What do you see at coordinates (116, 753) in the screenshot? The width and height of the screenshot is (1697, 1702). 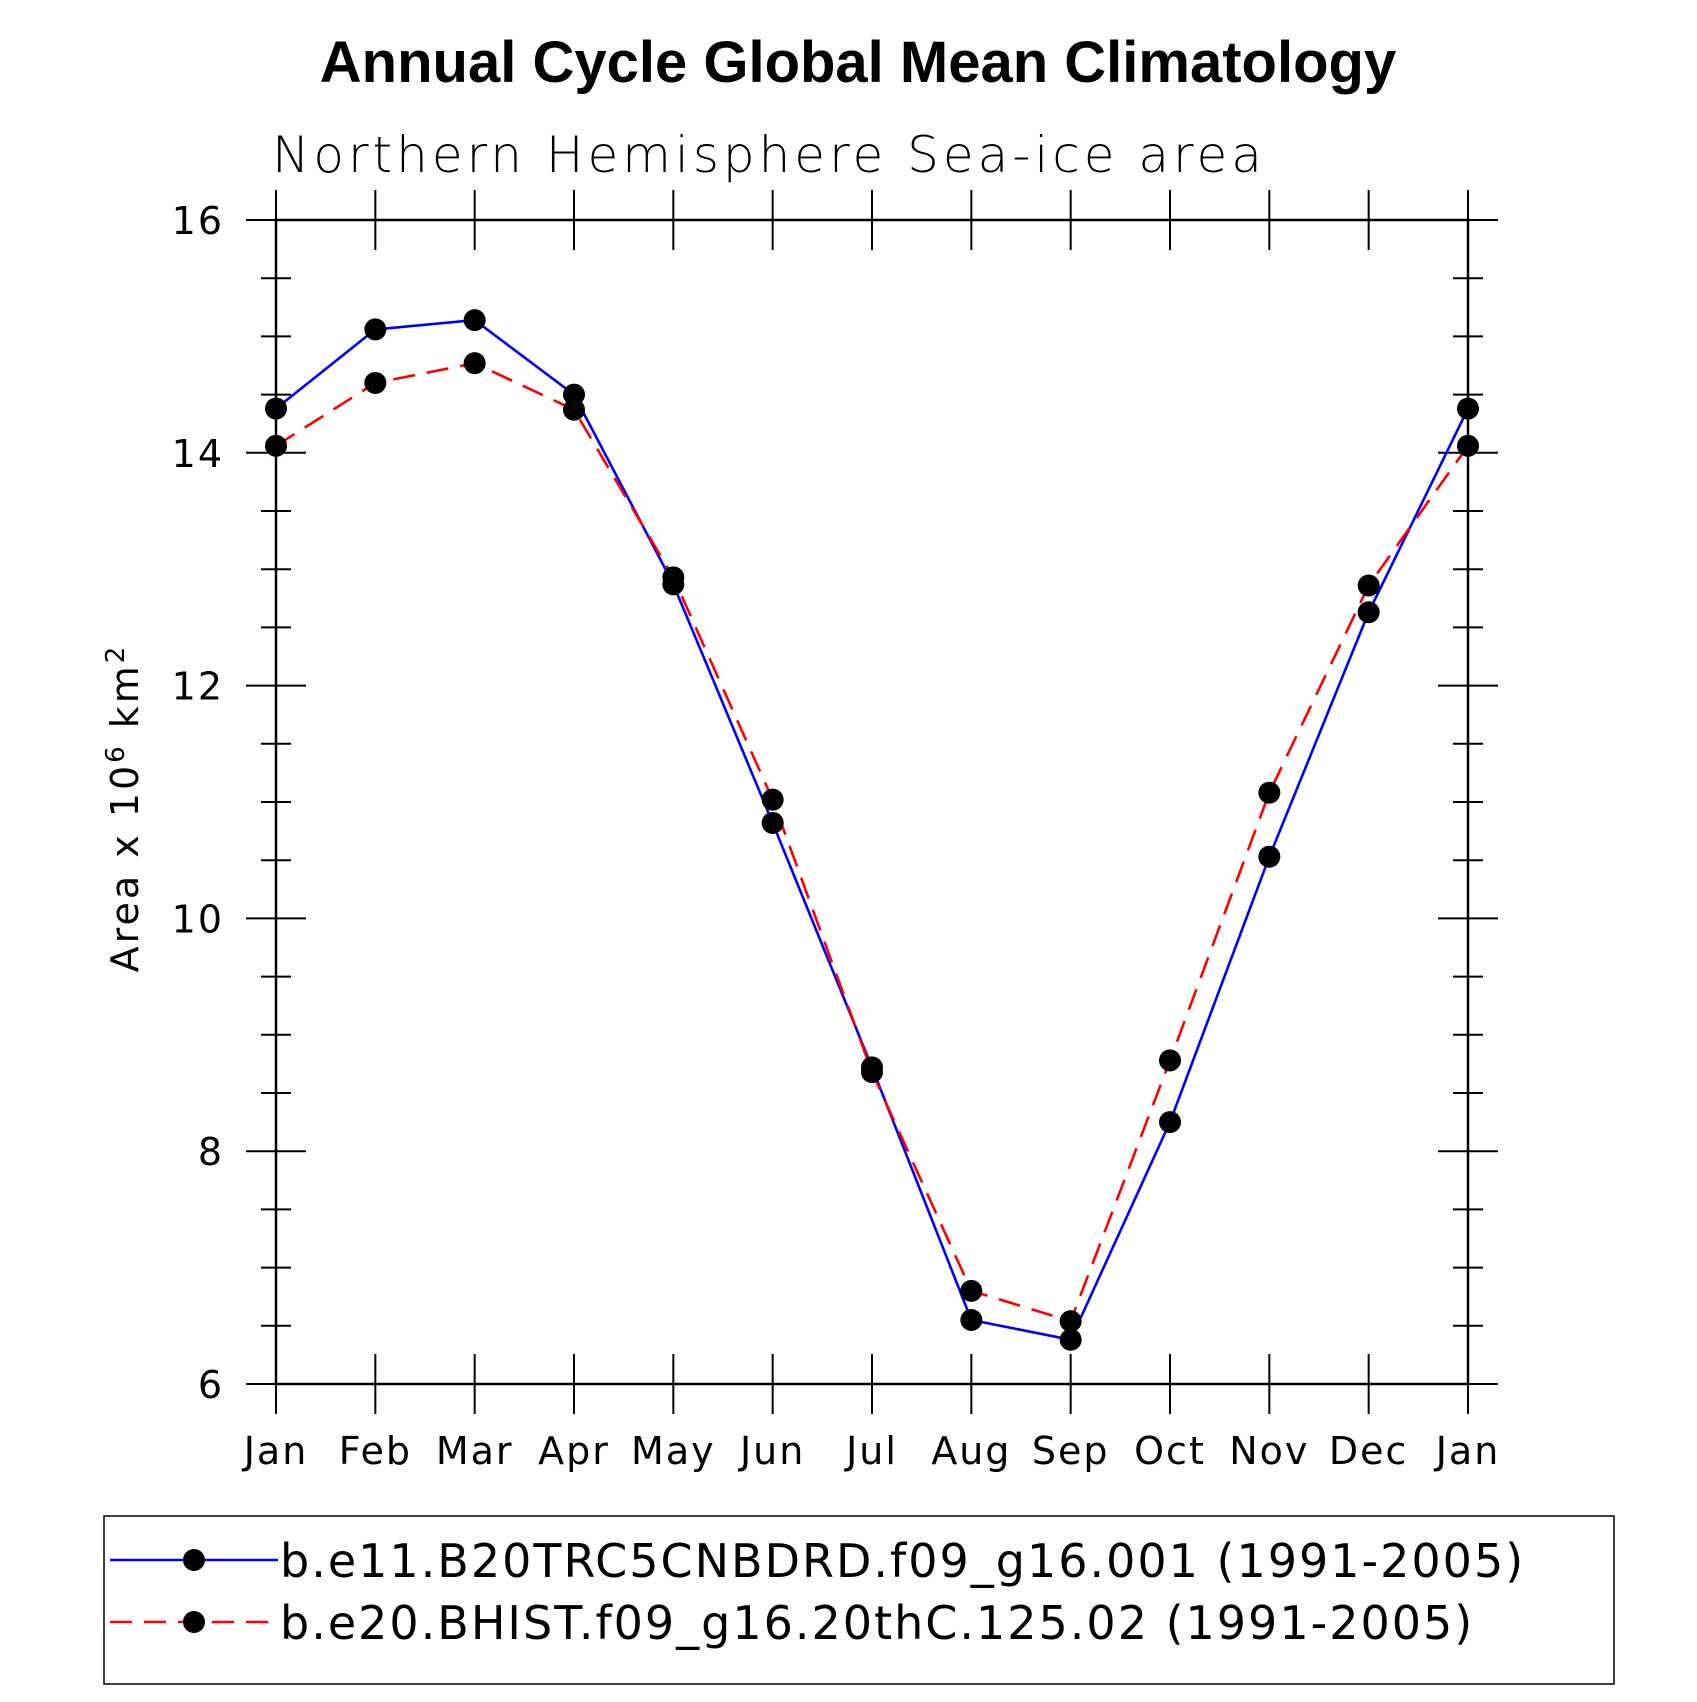 I see `y-axis-label-exp: 6` at bounding box center [116, 753].